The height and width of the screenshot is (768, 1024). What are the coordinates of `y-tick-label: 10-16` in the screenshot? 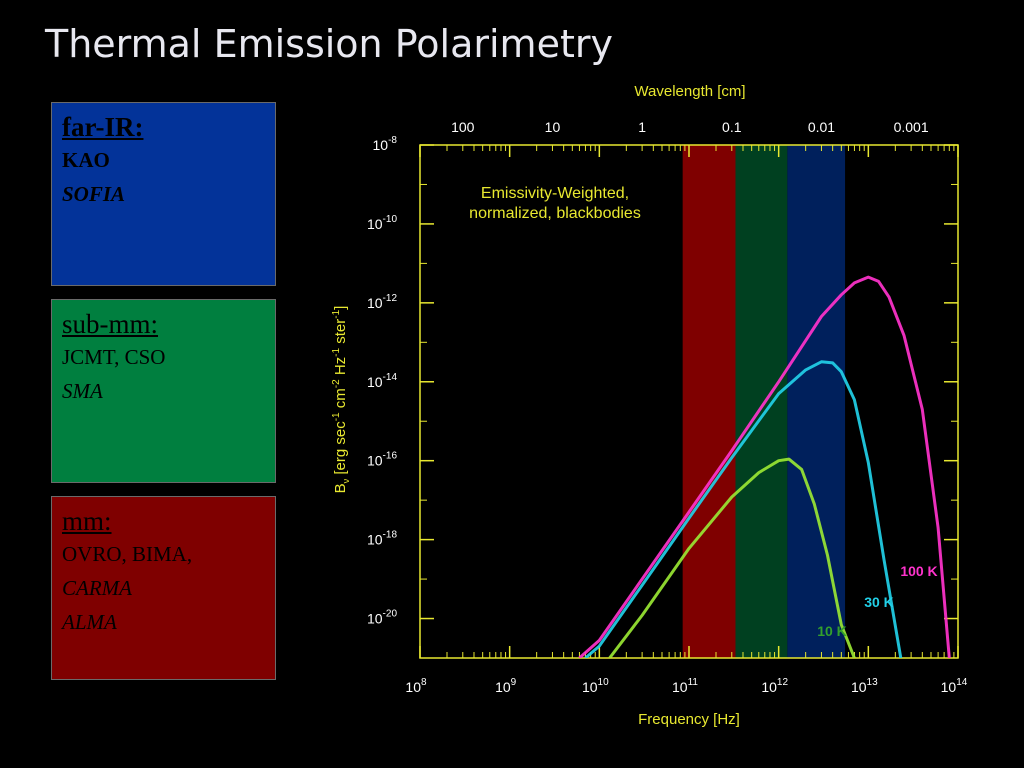 It's located at (382, 460).